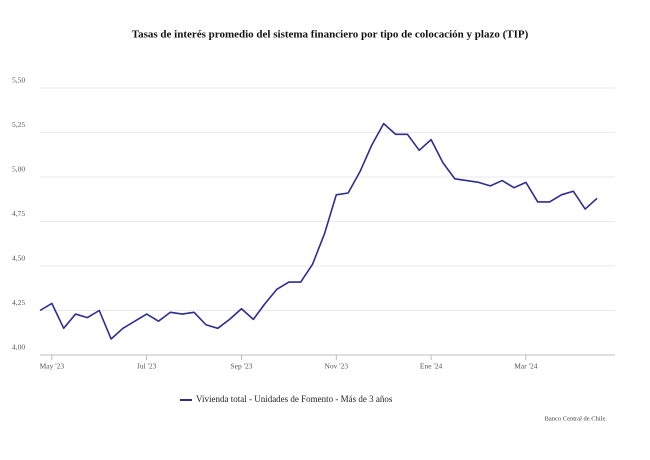  Describe the element at coordinates (576, 418) in the screenshot. I see `source: Banco Central de Chile.` at that location.